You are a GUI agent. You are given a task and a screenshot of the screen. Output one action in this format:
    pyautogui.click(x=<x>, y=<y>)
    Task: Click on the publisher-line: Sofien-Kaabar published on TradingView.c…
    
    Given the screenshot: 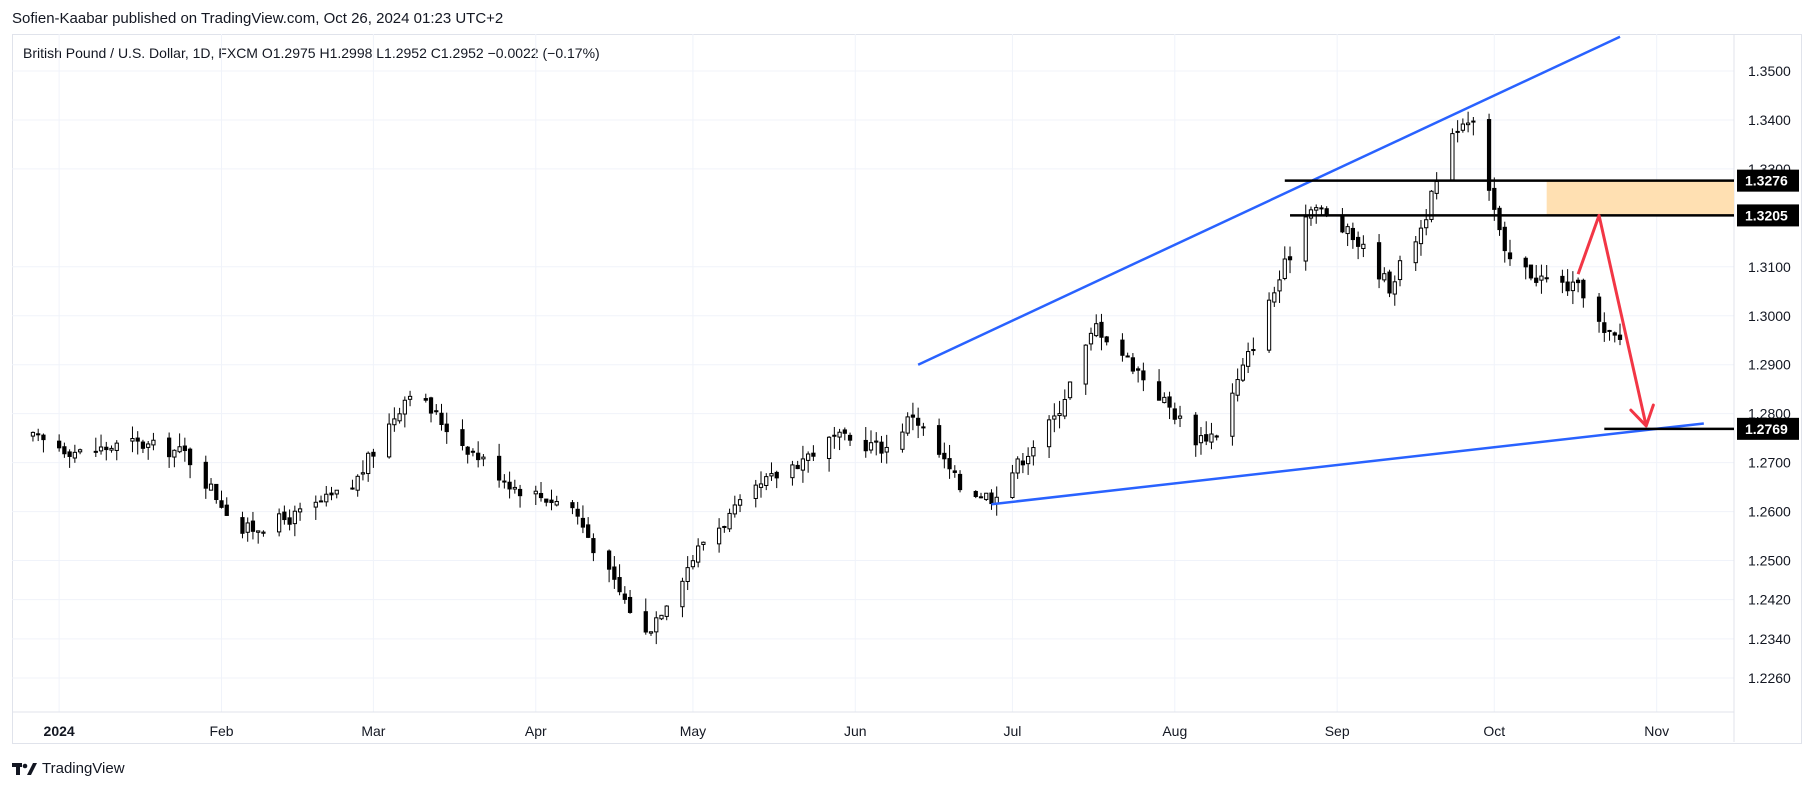 What is the action you would take?
    pyautogui.click(x=258, y=18)
    